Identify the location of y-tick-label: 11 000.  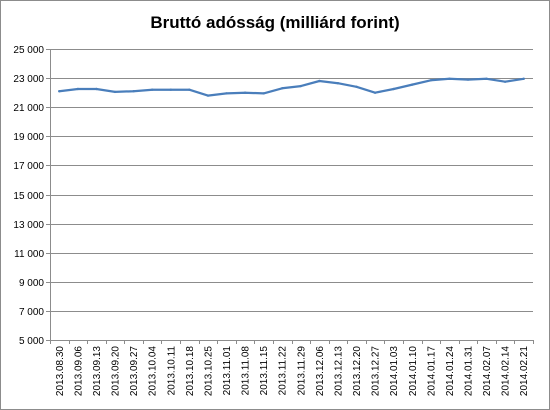
(29, 254).